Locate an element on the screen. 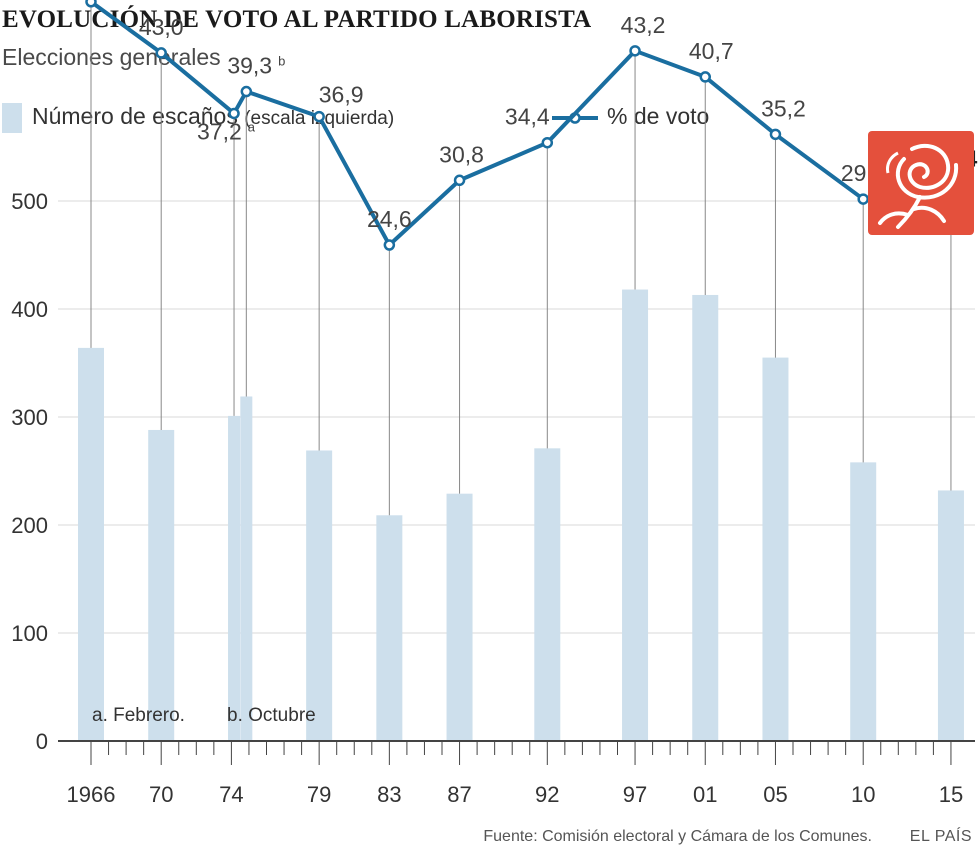  y-tick-label: 500 is located at coordinates (29, 201).